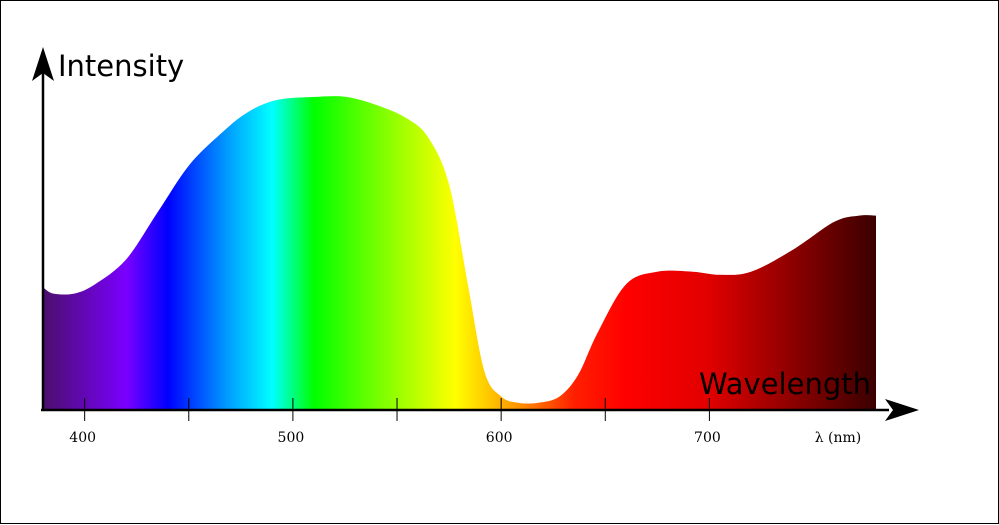 Image resolution: width=999 pixels, height=525 pixels. I want to click on tick-label-400: 400, so click(82, 438).